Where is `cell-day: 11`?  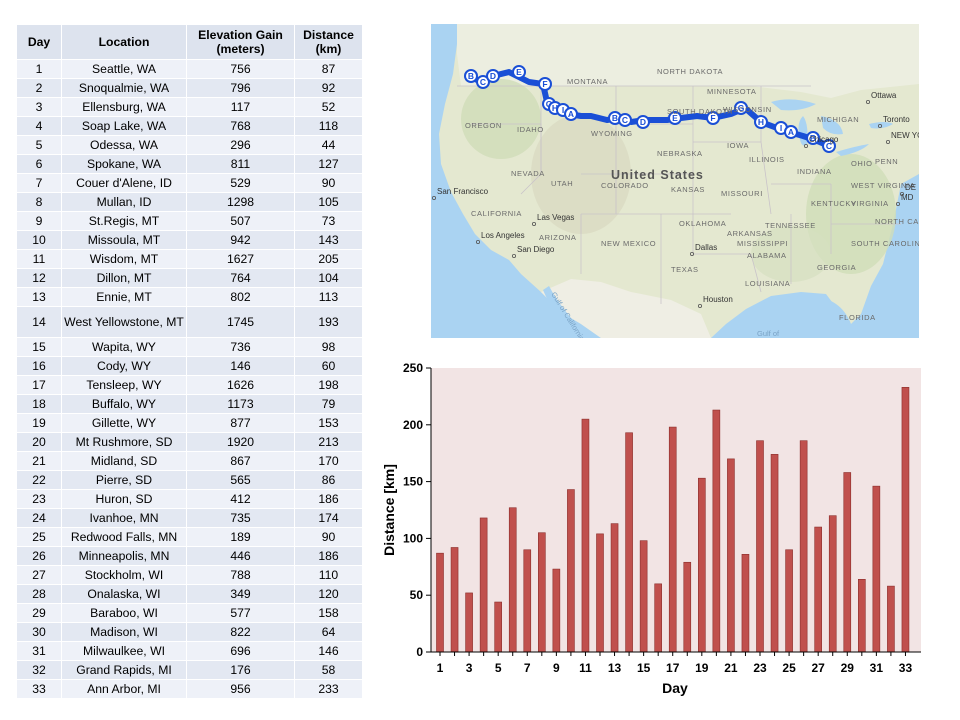 cell-day: 11 is located at coordinates (39, 259).